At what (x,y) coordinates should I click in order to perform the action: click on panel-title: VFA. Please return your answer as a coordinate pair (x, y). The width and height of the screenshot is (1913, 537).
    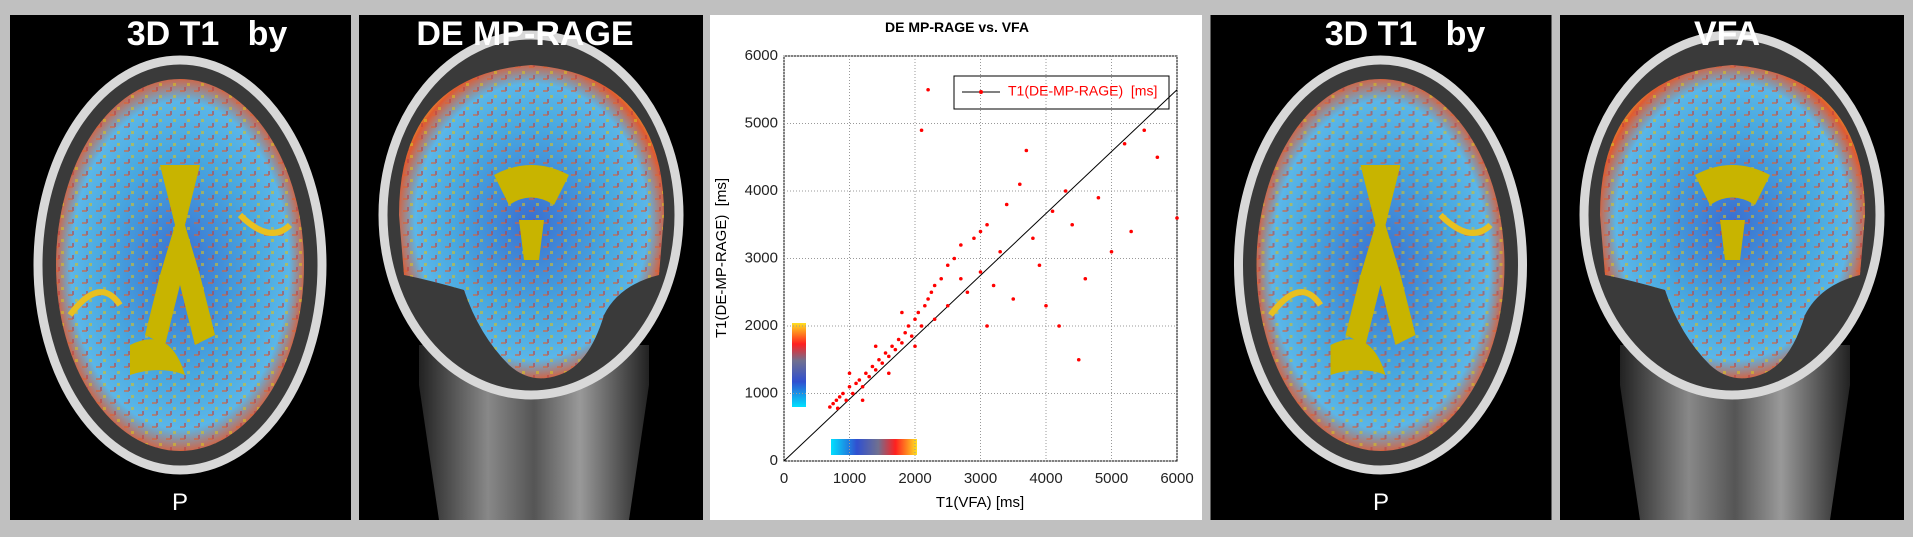
    Looking at the image, I should click on (1727, 34).